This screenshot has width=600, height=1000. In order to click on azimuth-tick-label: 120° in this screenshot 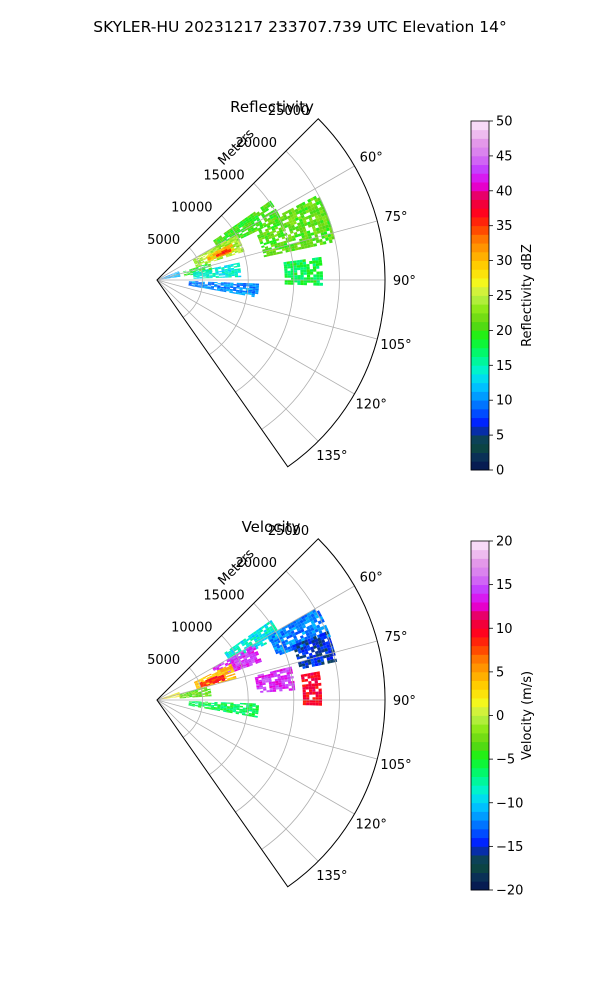, I will do `click(371, 405)`.